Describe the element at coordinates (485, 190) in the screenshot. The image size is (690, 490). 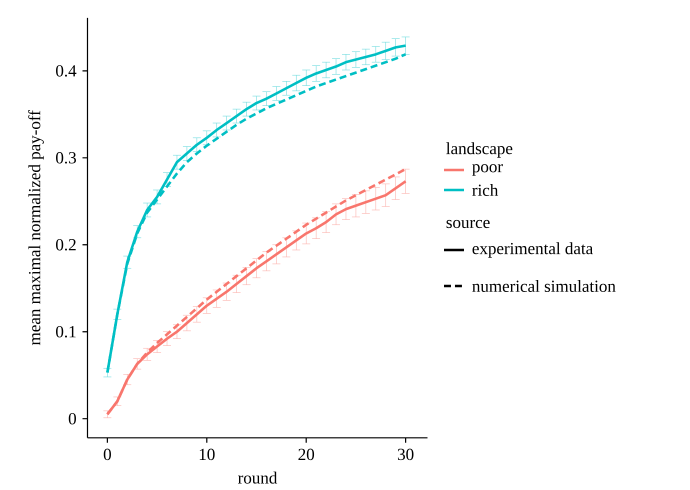
I see `legend-label: rich` at that location.